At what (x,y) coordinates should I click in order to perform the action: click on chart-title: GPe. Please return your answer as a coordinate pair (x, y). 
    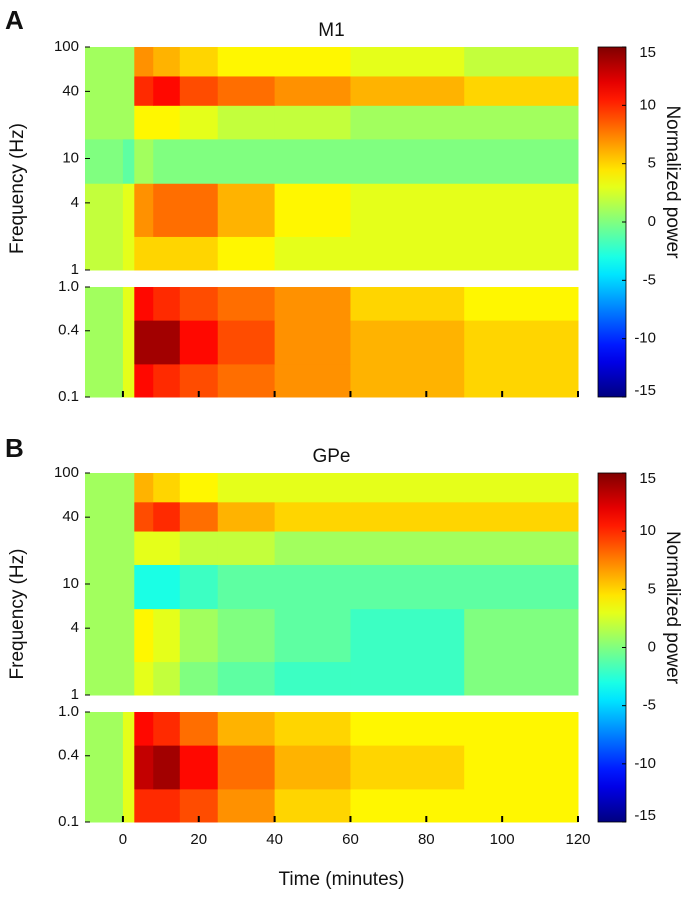
    Looking at the image, I should click on (331, 456).